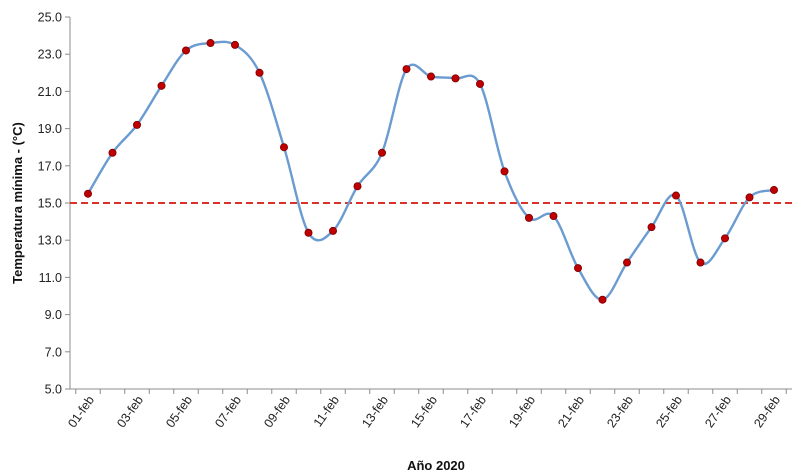  Describe the element at coordinates (50, 241) in the screenshot. I see `y-tick-label: 13.0` at that location.